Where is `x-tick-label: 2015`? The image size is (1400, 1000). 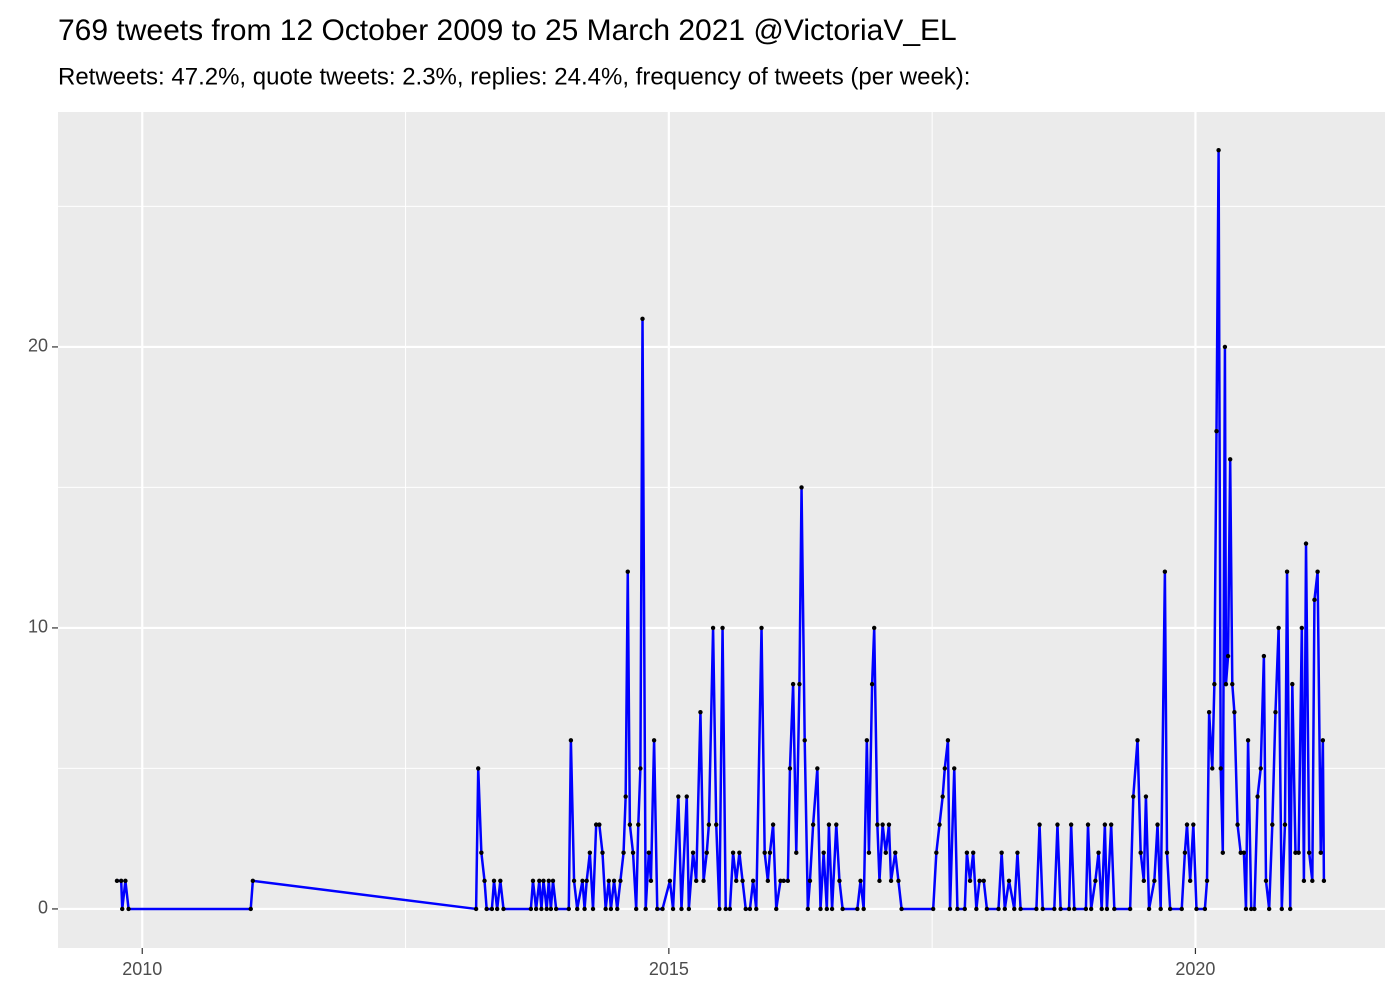
x-tick-label: 2015 is located at coordinates (669, 969).